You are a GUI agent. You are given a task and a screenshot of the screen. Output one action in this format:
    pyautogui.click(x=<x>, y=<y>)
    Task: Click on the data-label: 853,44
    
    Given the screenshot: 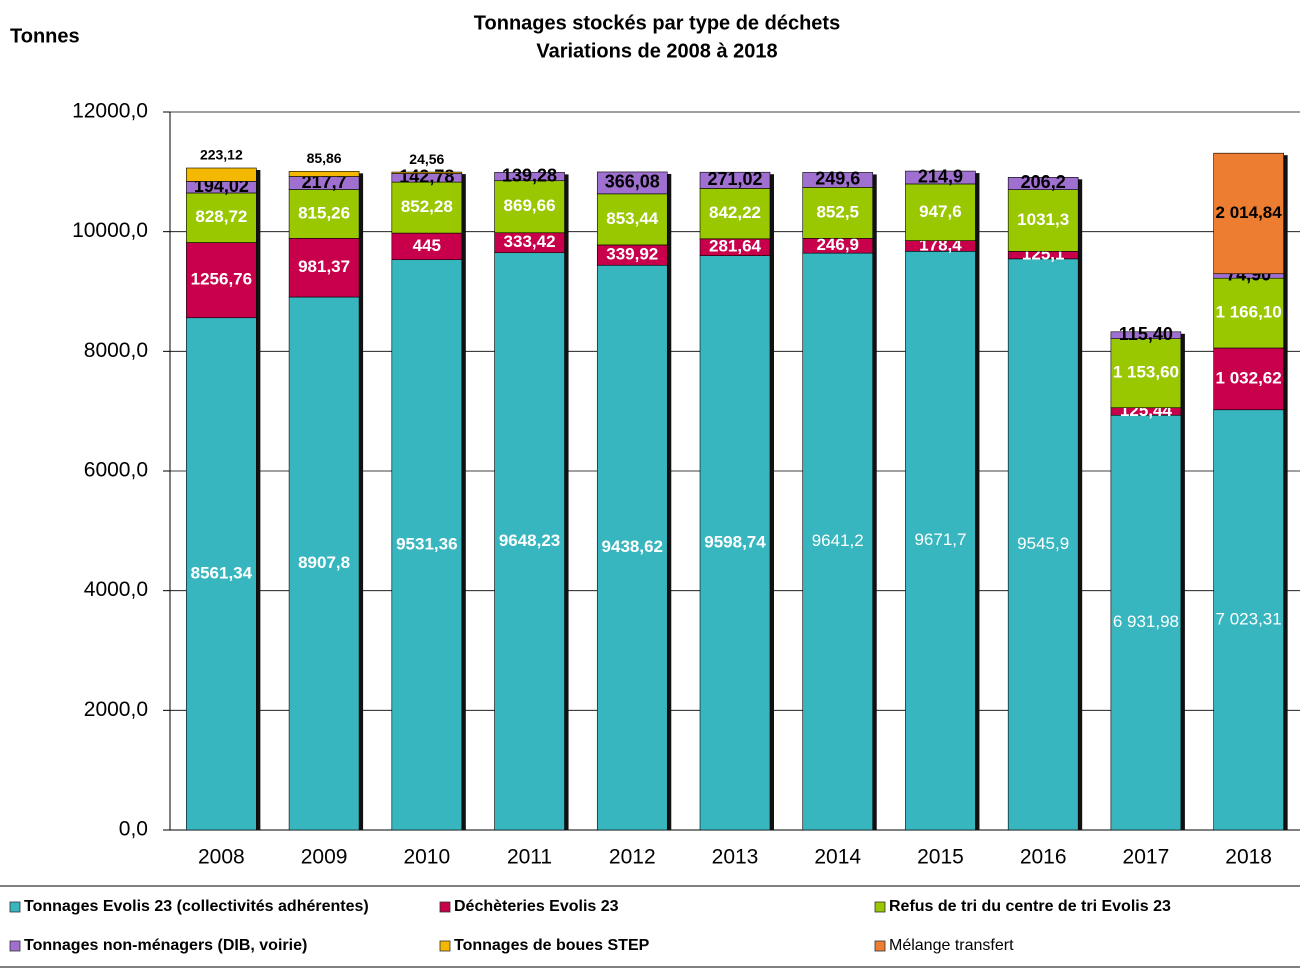 What is the action you would take?
    pyautogui.click(x=632, y=218)
    